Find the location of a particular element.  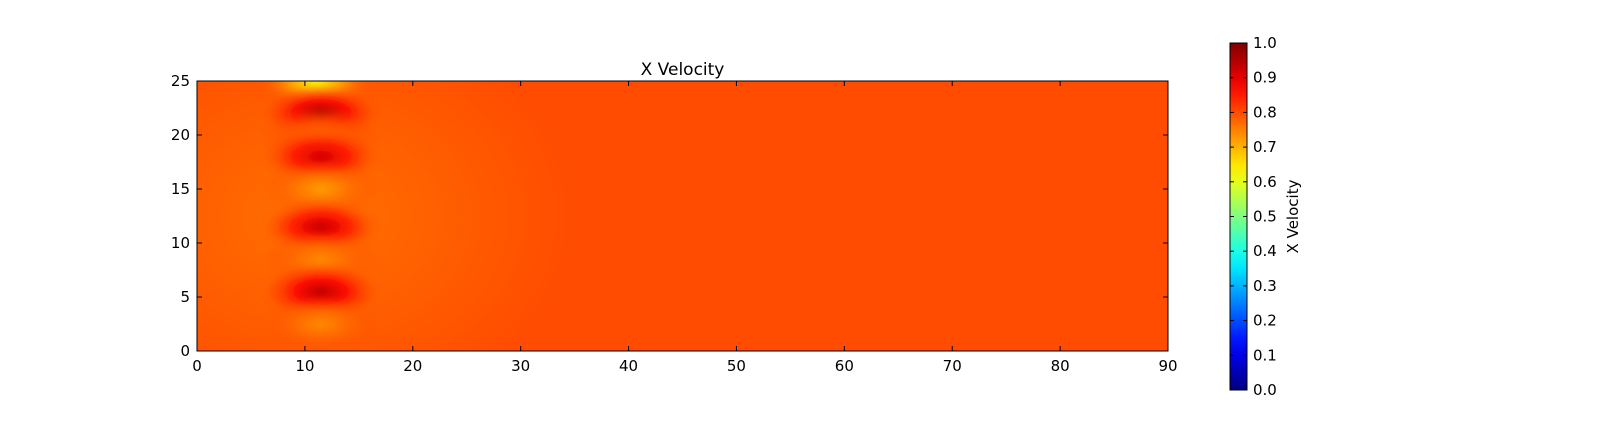

colorbar-tick-label: 0.0 is located at coordinates (1265, 390).